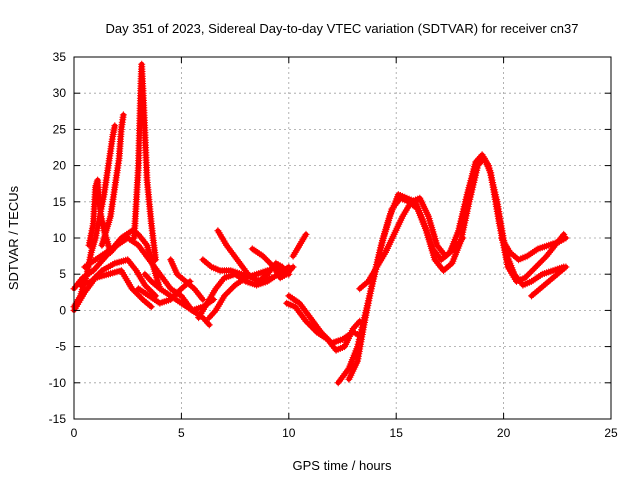 The image size is (640, 480). I want to click on y-tick-label: 10, so click(60, 238).